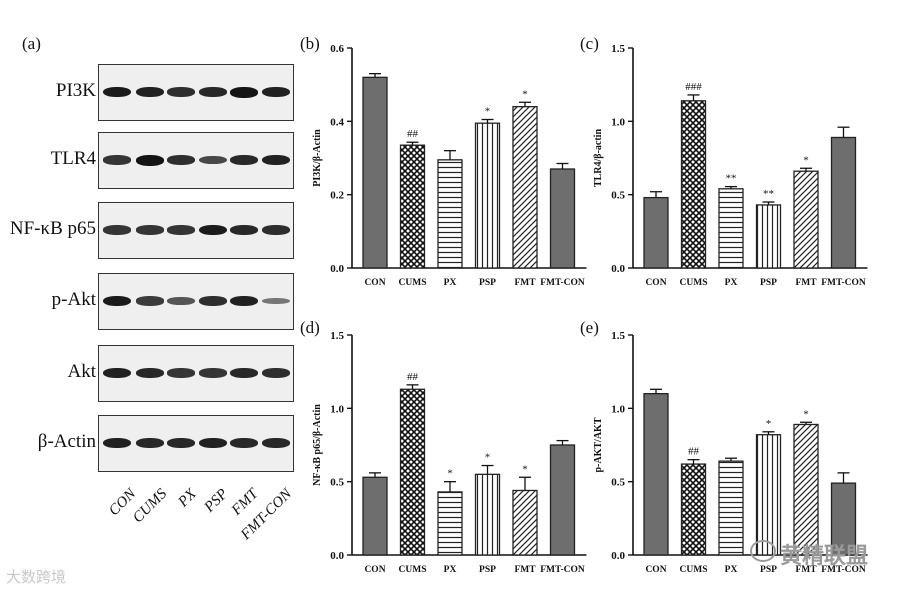  What do you see at coordinates (618, 49) in the screenshot?
I see `y-tick-label: 1.5` at bounding box center [618, 49].